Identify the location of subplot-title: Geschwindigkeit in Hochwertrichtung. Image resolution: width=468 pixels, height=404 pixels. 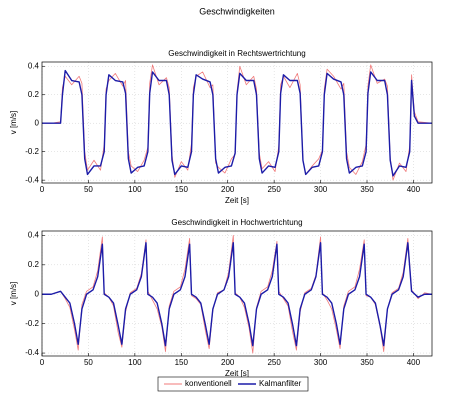
(236, 222).